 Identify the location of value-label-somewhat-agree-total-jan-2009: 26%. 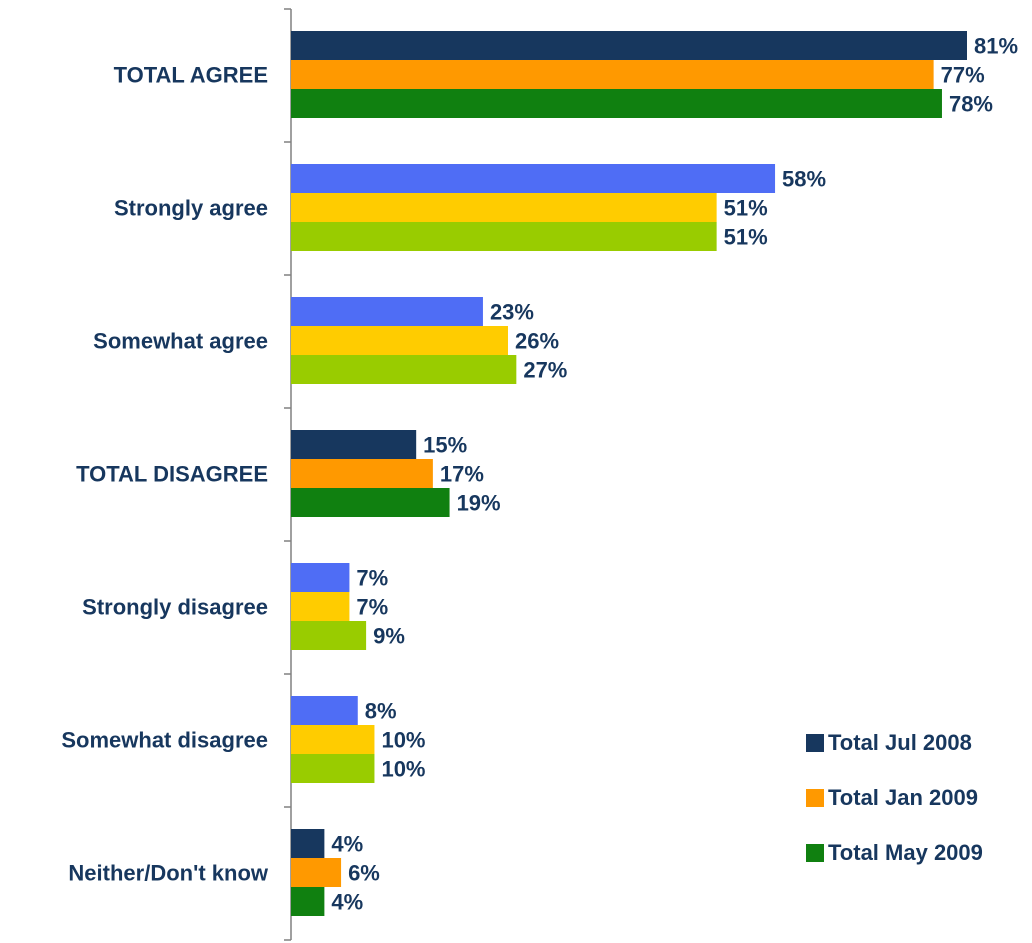
(537, 341).